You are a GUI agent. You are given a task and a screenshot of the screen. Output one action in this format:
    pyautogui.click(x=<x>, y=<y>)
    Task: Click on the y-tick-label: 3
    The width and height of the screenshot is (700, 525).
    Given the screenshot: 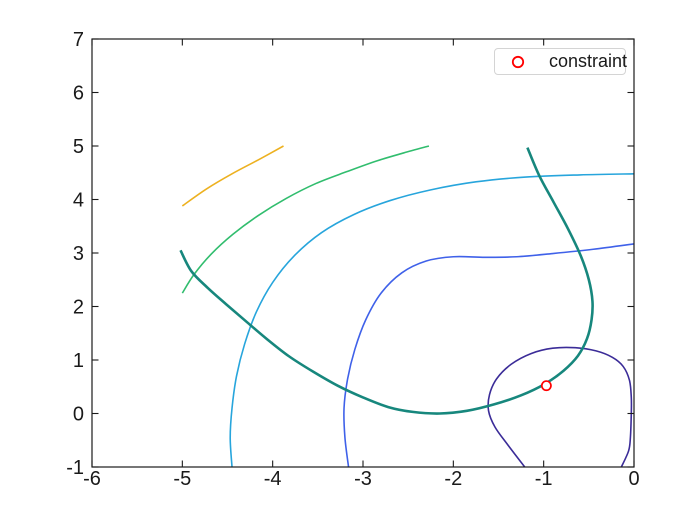 What is the action you would take?
    pyautogui.click(x=78, y=254)
    